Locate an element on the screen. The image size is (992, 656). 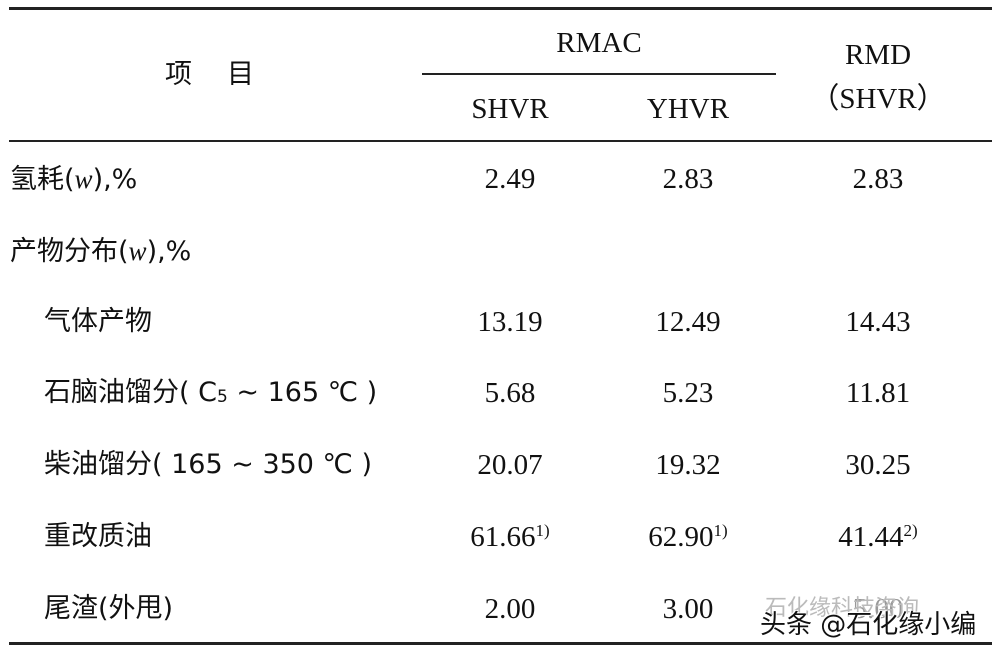
label-text: 石脑油馏分( C is located at coordinates (130, 392).